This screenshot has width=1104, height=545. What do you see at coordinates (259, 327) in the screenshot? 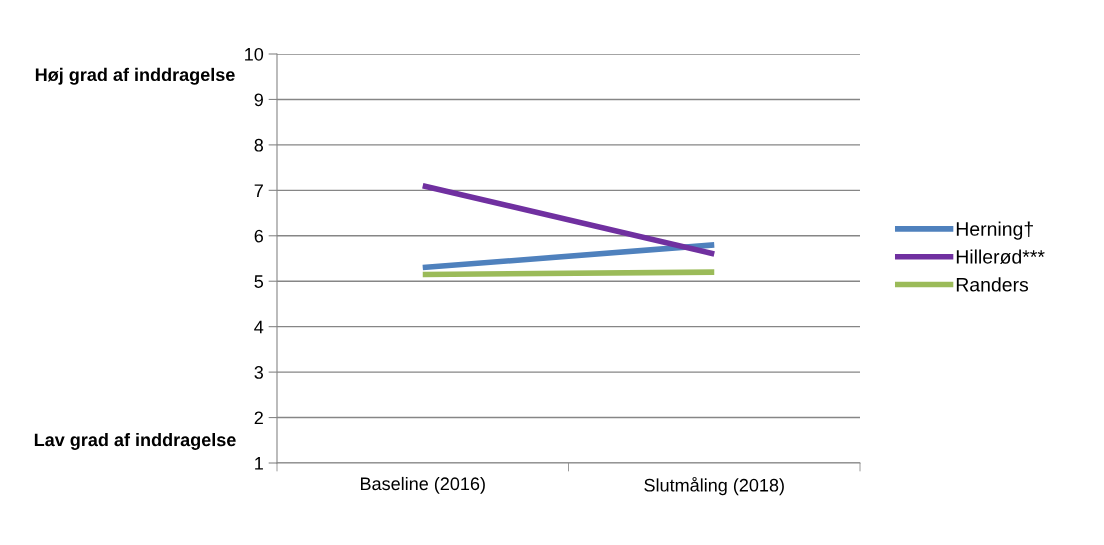
I see `y-tick-label: 4` at bounding box center [259, 327].